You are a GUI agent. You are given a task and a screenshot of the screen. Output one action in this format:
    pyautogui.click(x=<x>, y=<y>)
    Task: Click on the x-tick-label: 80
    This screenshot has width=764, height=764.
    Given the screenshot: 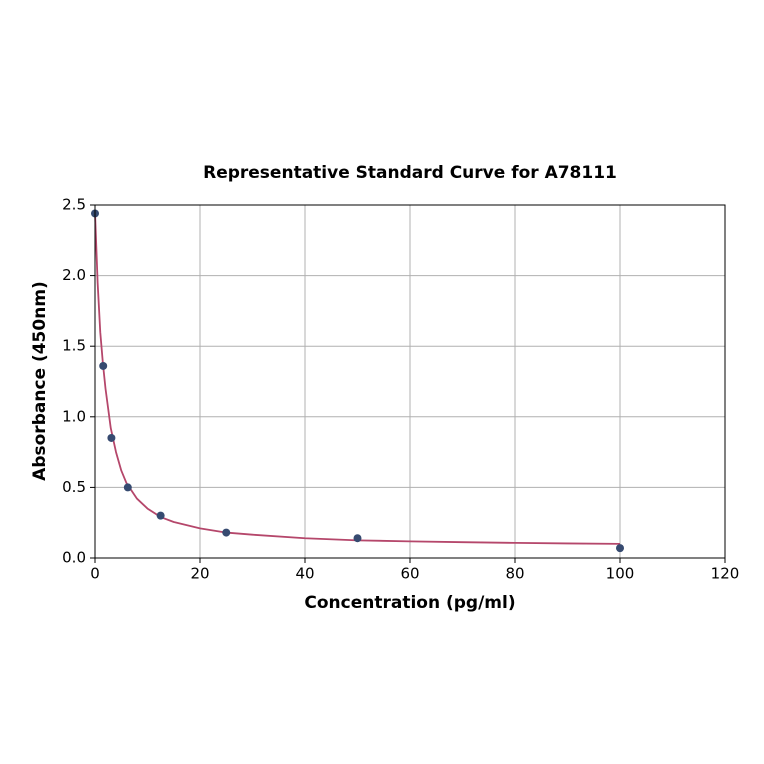 What is the action you would take?
    pyautogui.click(x=514, y=574)
    